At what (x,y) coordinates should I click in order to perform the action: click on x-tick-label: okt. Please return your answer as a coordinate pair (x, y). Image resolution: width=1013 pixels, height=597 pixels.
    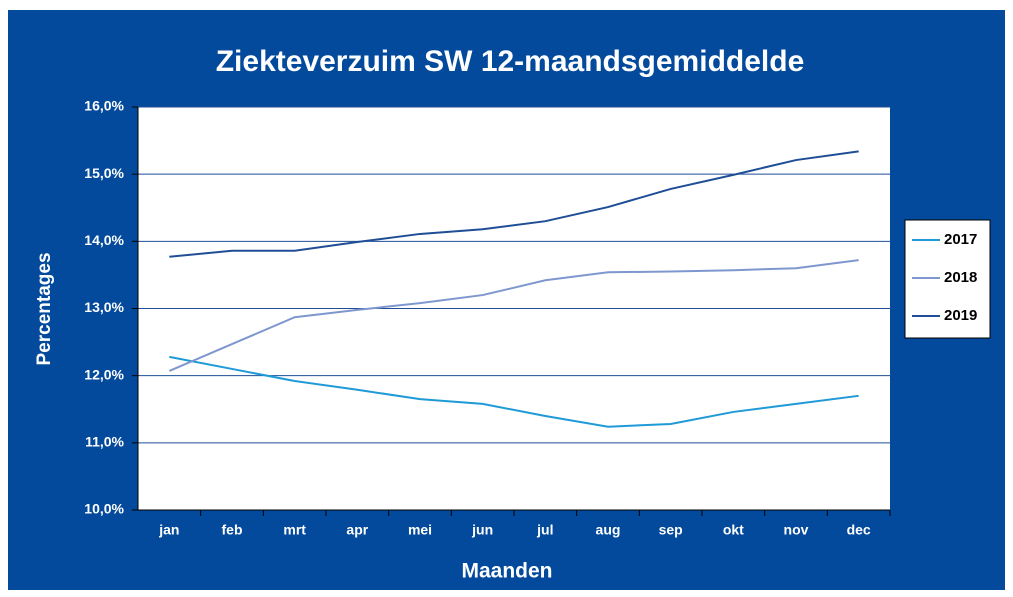
    Looking at the image, I should click on (733, 530).